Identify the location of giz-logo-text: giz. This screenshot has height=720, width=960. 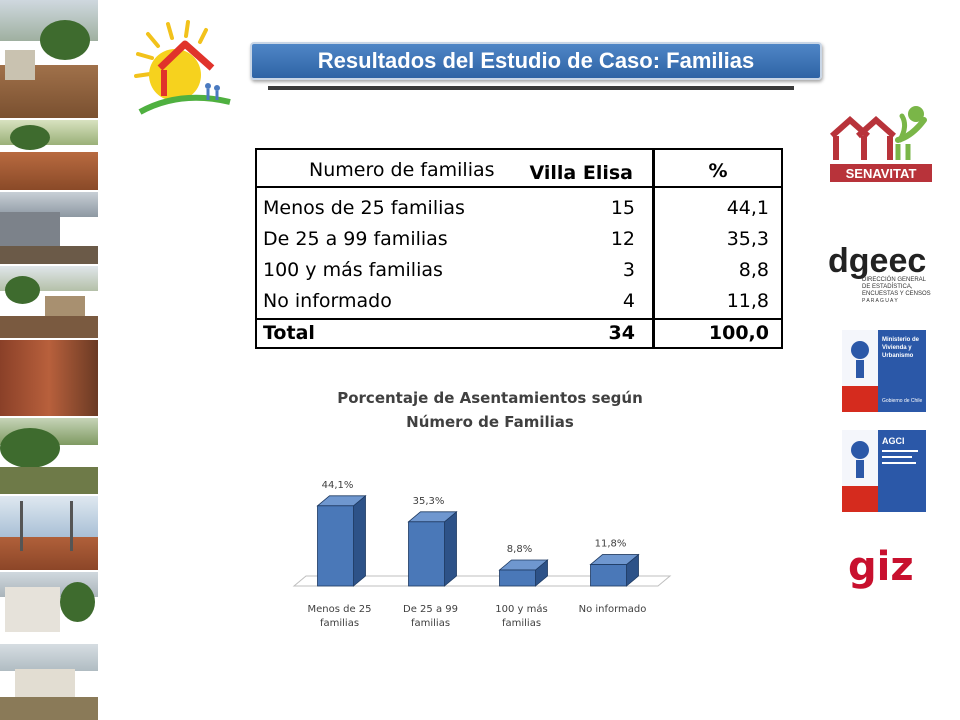
(881, 567).